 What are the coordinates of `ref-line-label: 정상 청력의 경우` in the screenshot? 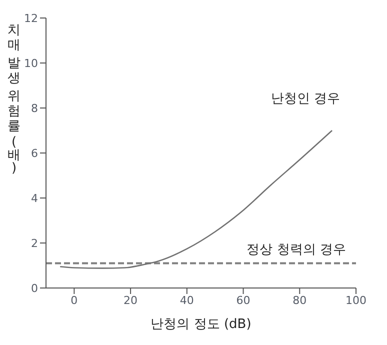 It's located at (296, 250).